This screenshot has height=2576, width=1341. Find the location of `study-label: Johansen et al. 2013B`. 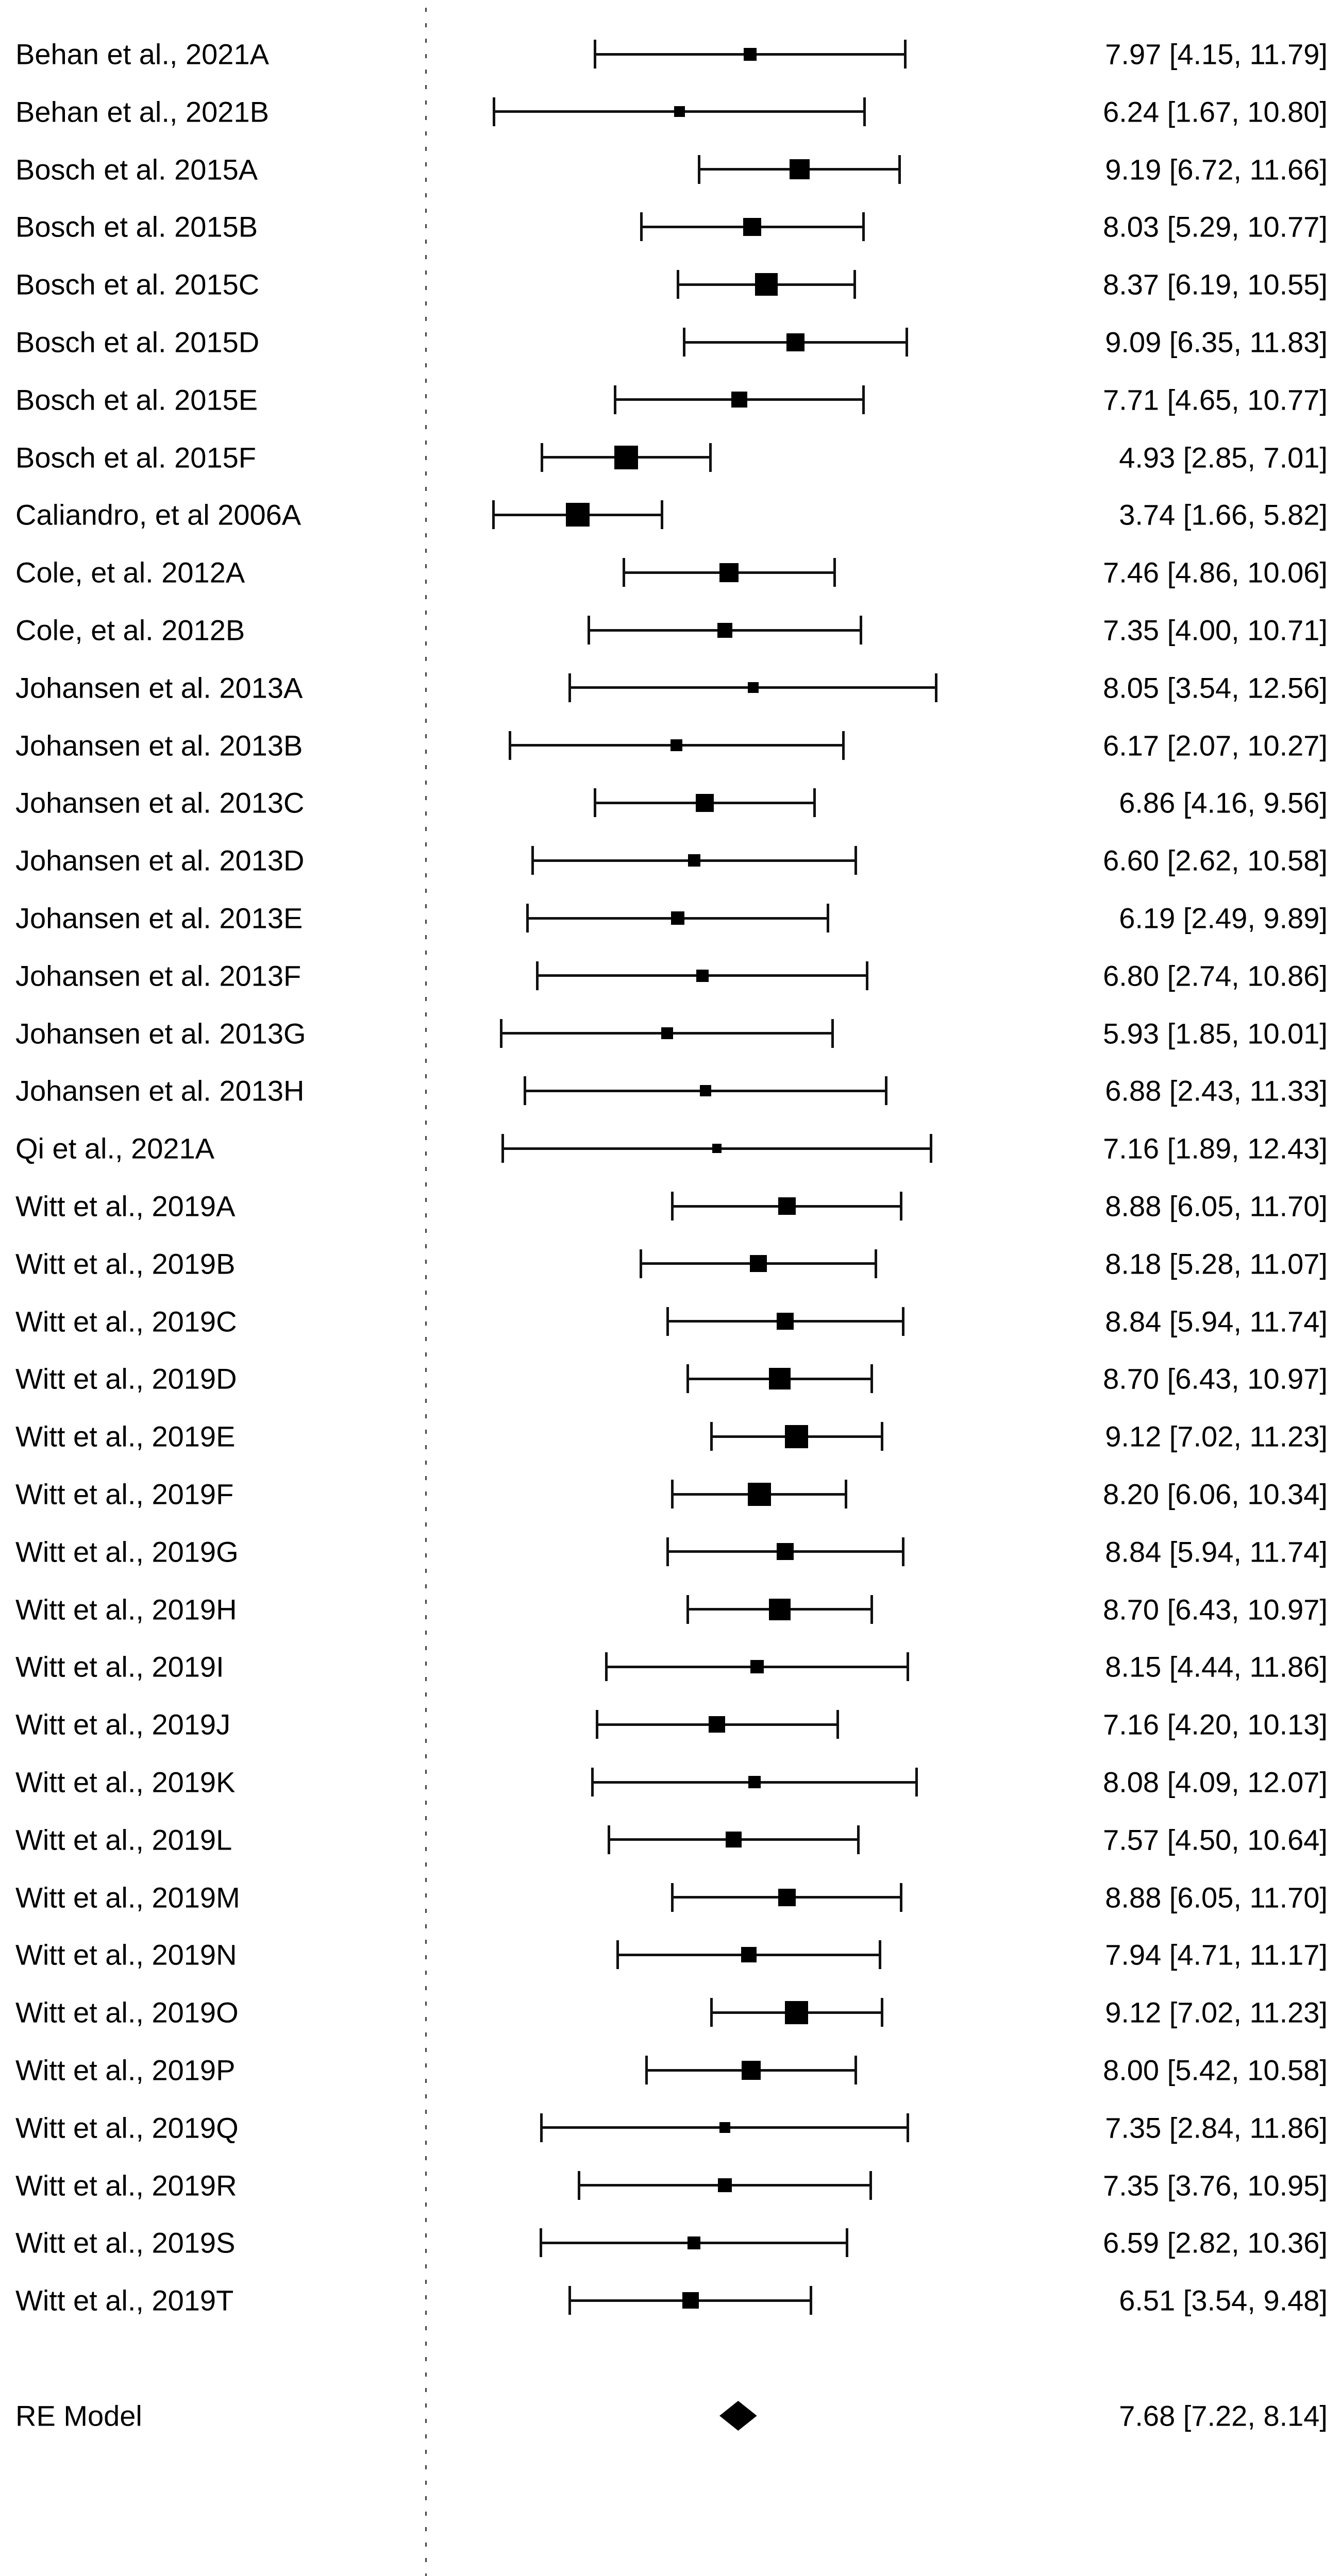

study-label: Johansen et al. 2013B is located at coordinates (159, 745).